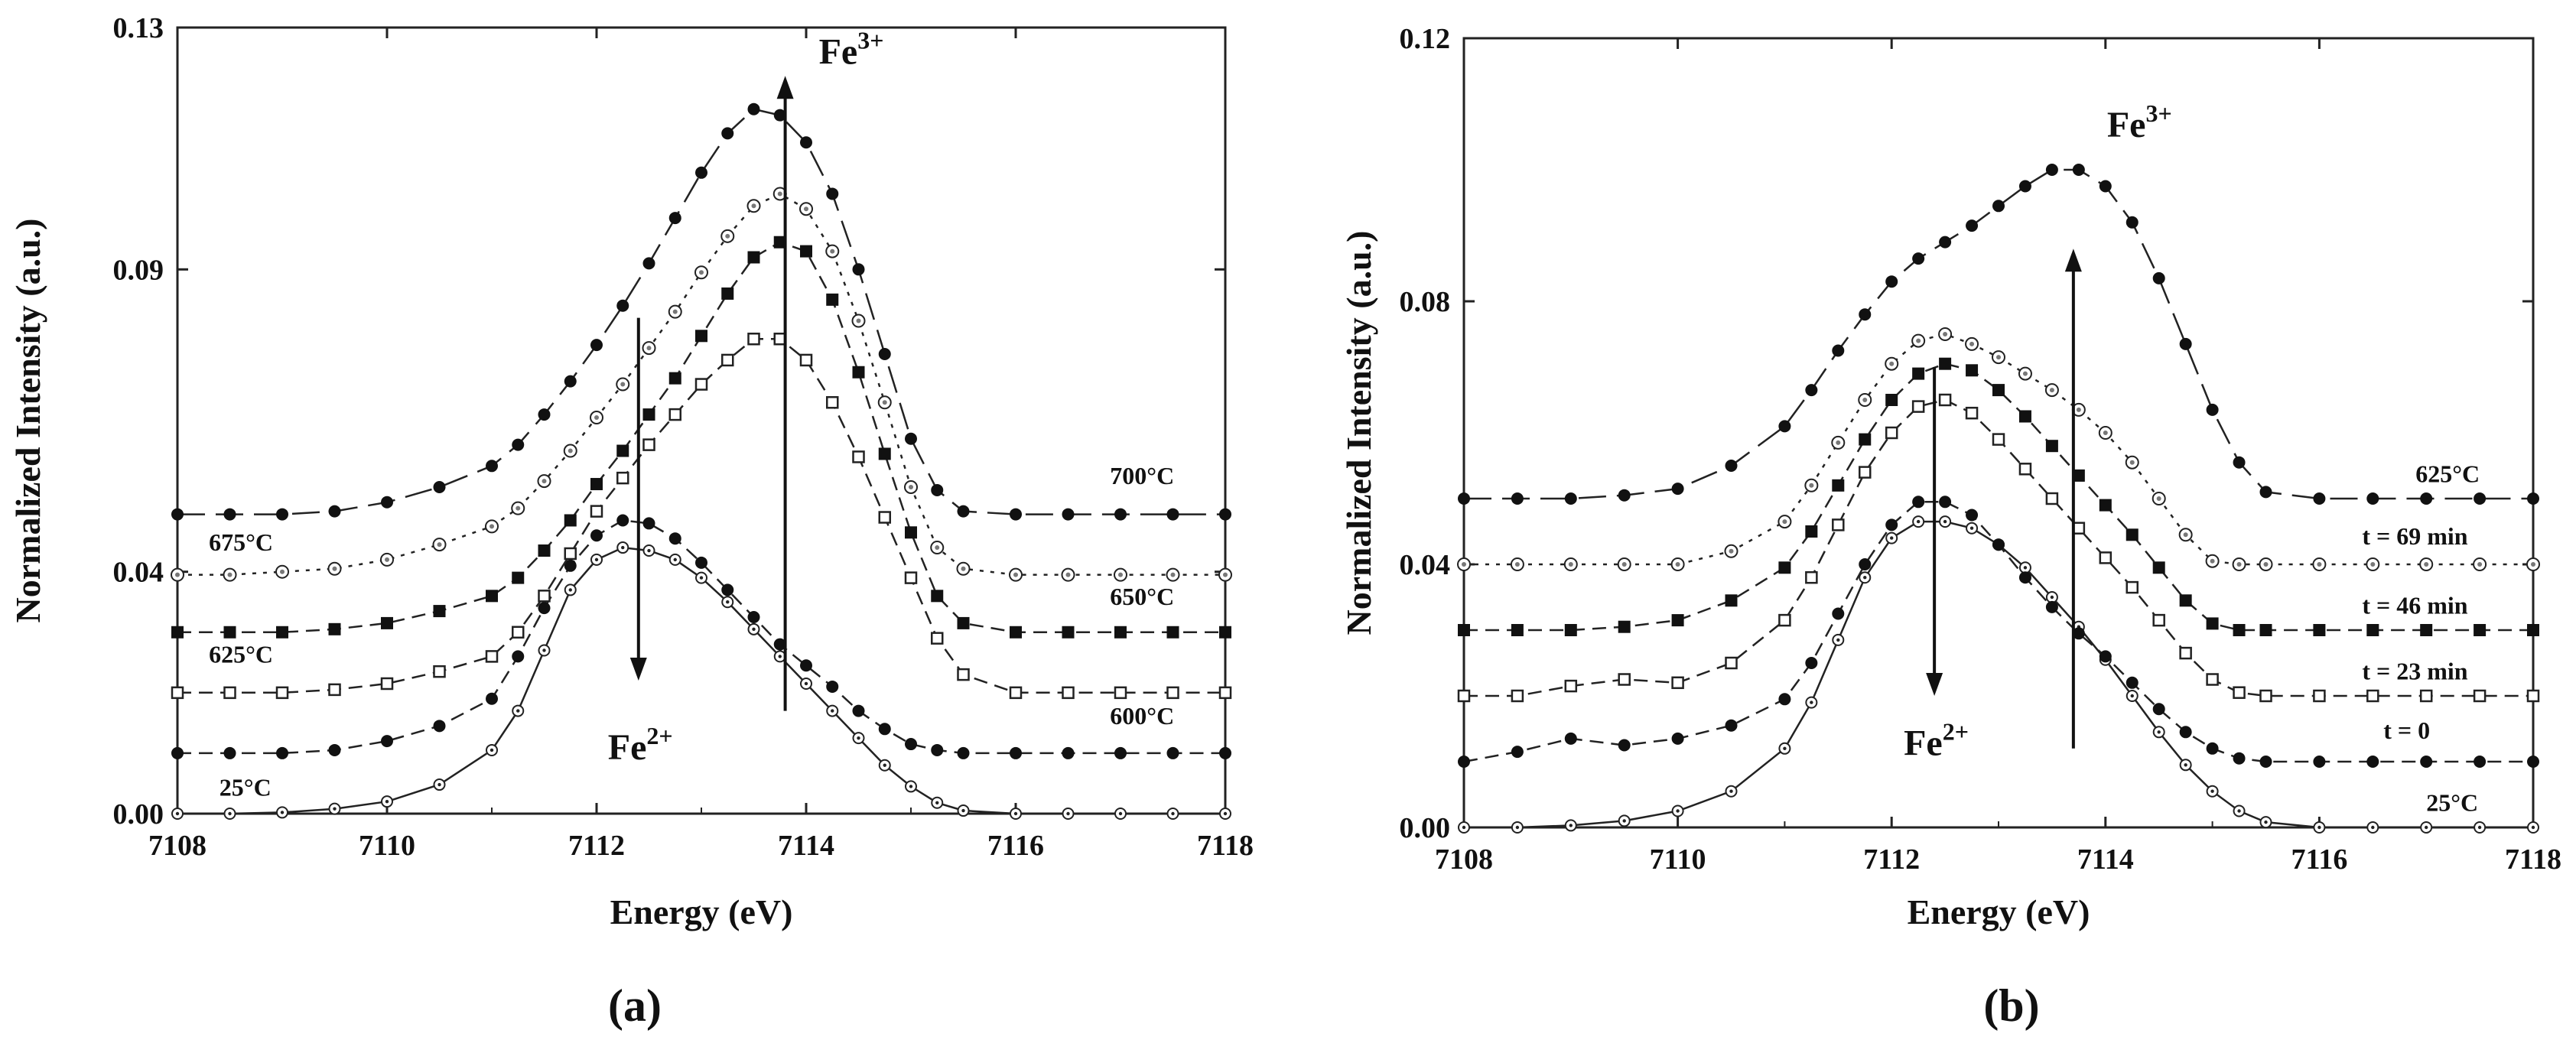  I want to click on y-tick-label: 0.04, so click(138, 573).